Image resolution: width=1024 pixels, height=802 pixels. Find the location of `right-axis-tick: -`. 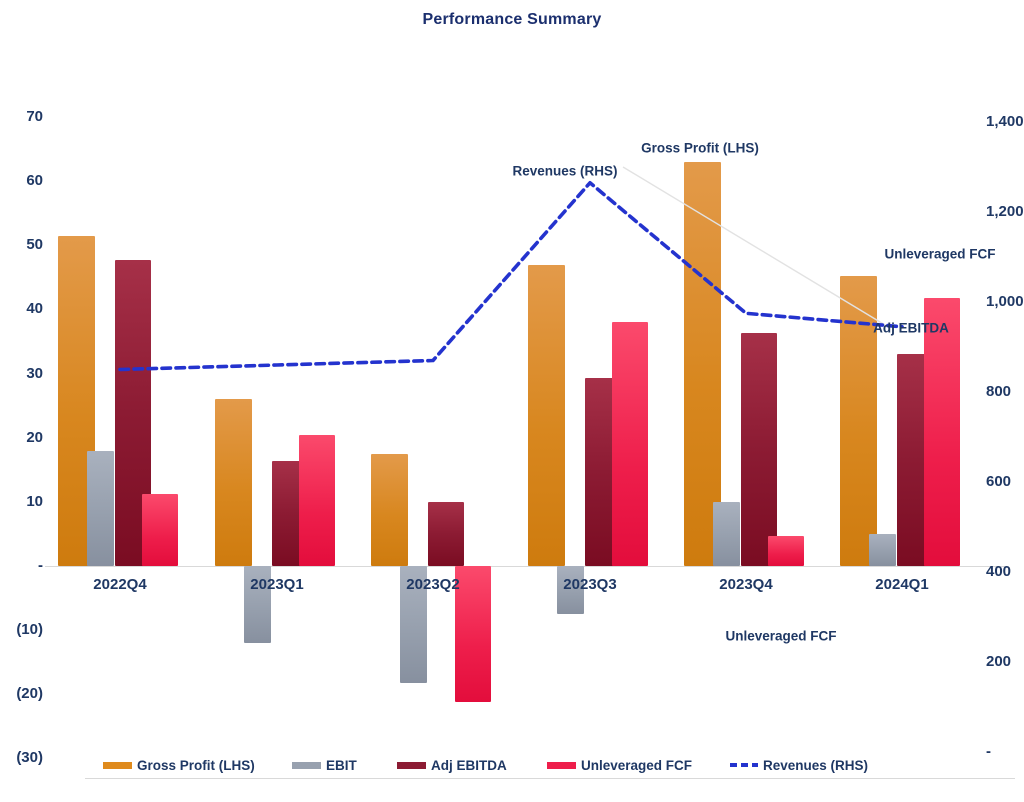

right-axis-tick: - is located at coordinates (988, 751).